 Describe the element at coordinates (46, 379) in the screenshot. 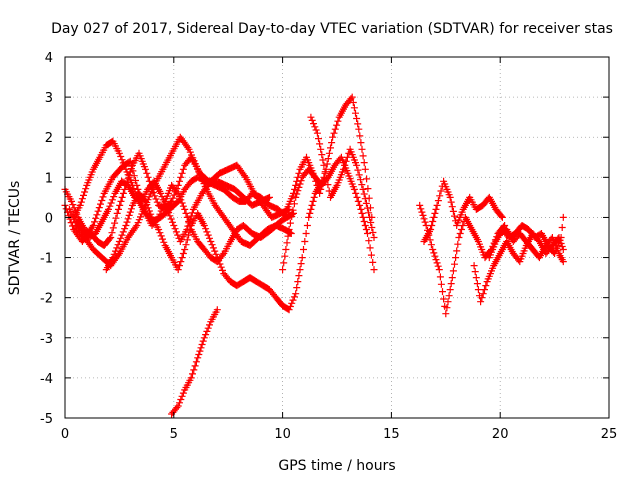

I see `y-tick-label: -4` at that location.